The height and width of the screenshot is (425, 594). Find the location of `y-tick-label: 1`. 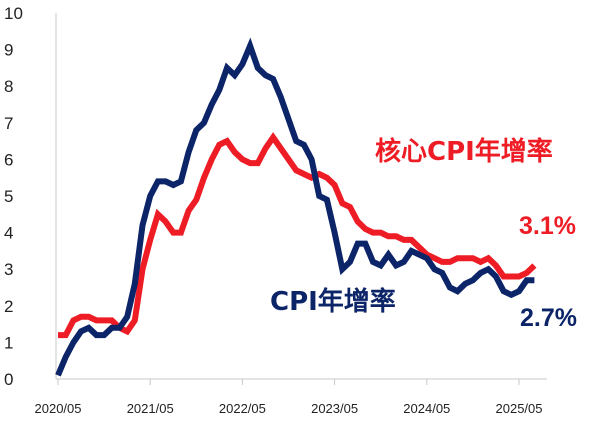

y-tick-label: 1 is located at coordinates (8, 342).